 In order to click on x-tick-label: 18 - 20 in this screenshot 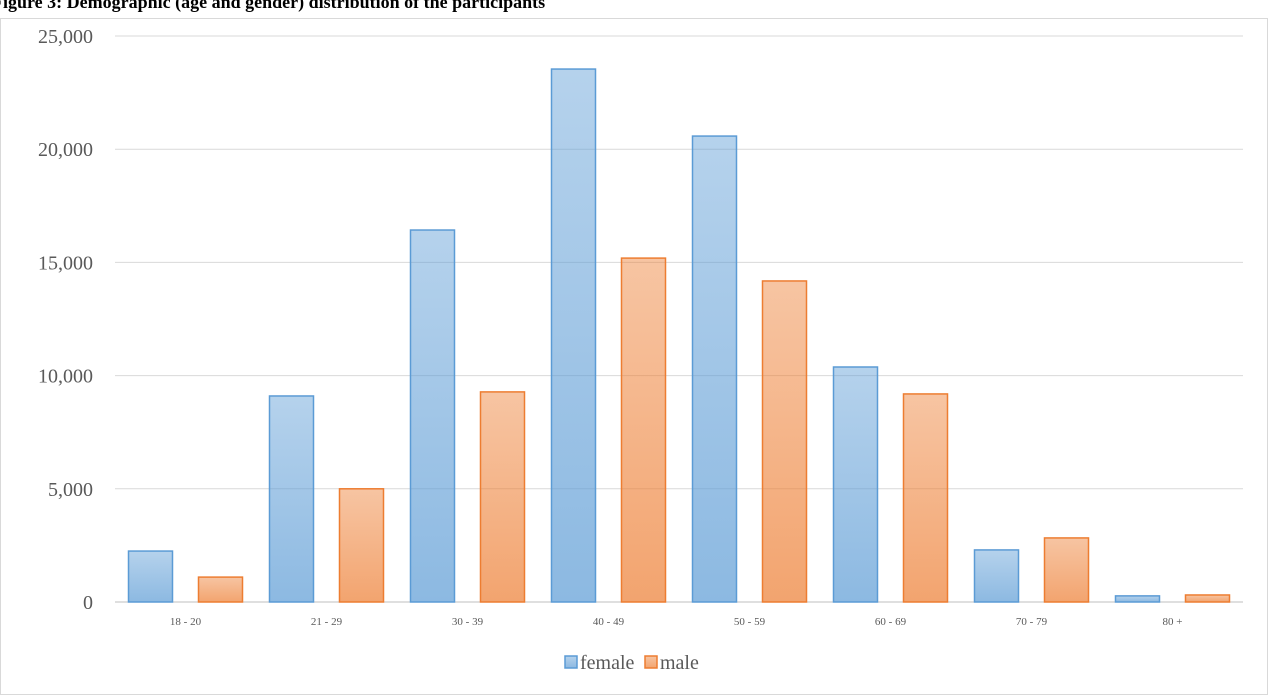, I will do `click(186, 622)`.